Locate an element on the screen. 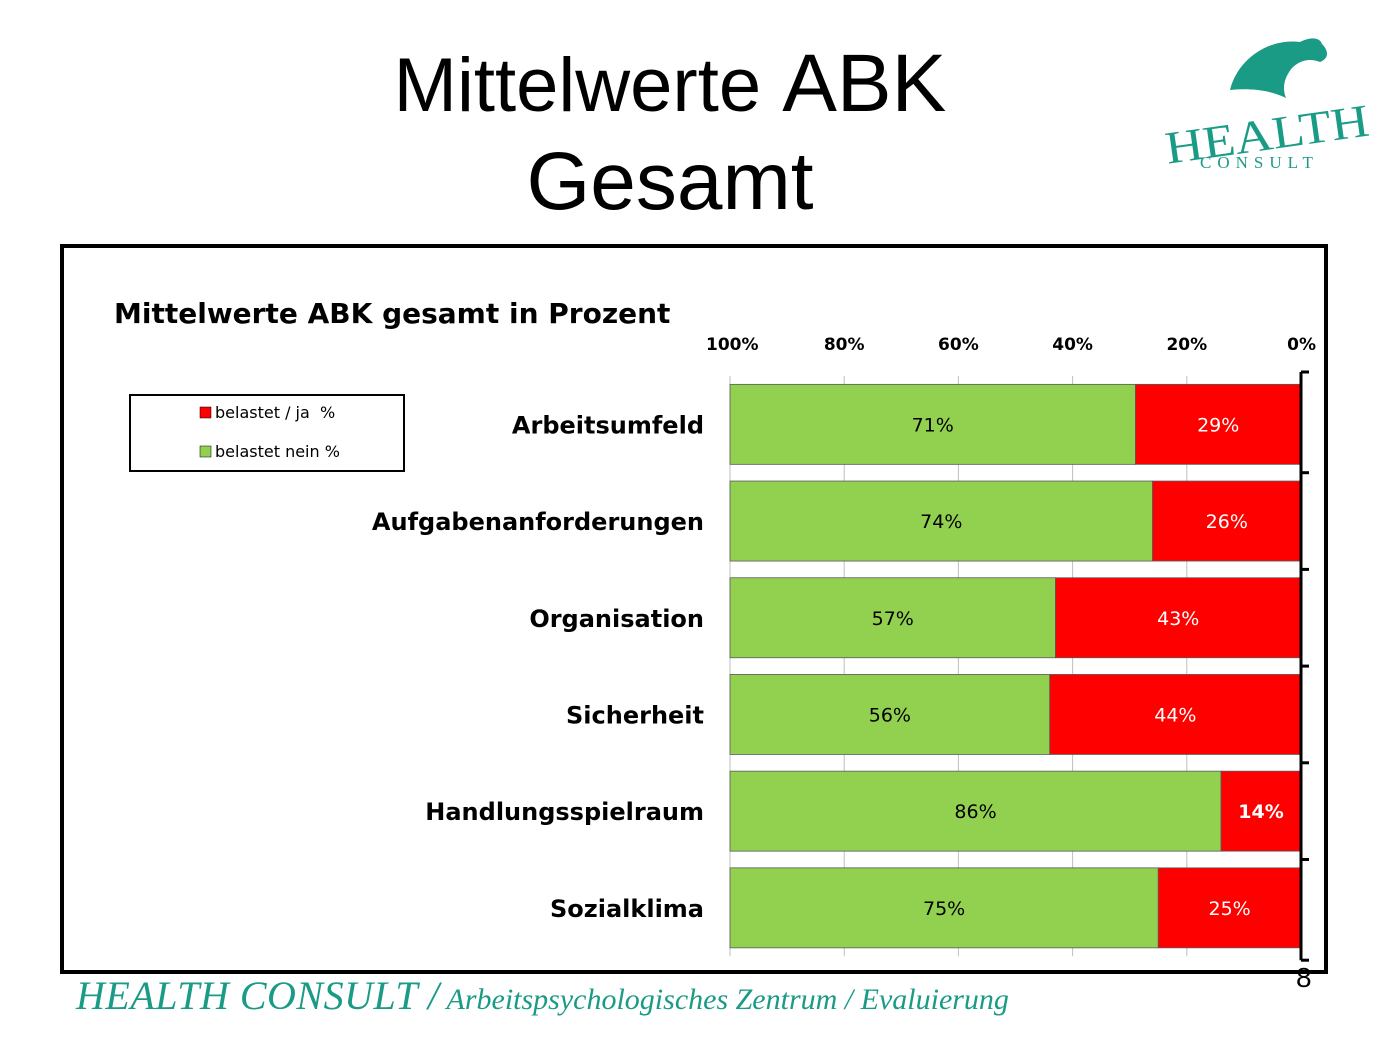 The image size is (1400, 1050). category-label: Sozialklima is located at coordinates (627, 909).